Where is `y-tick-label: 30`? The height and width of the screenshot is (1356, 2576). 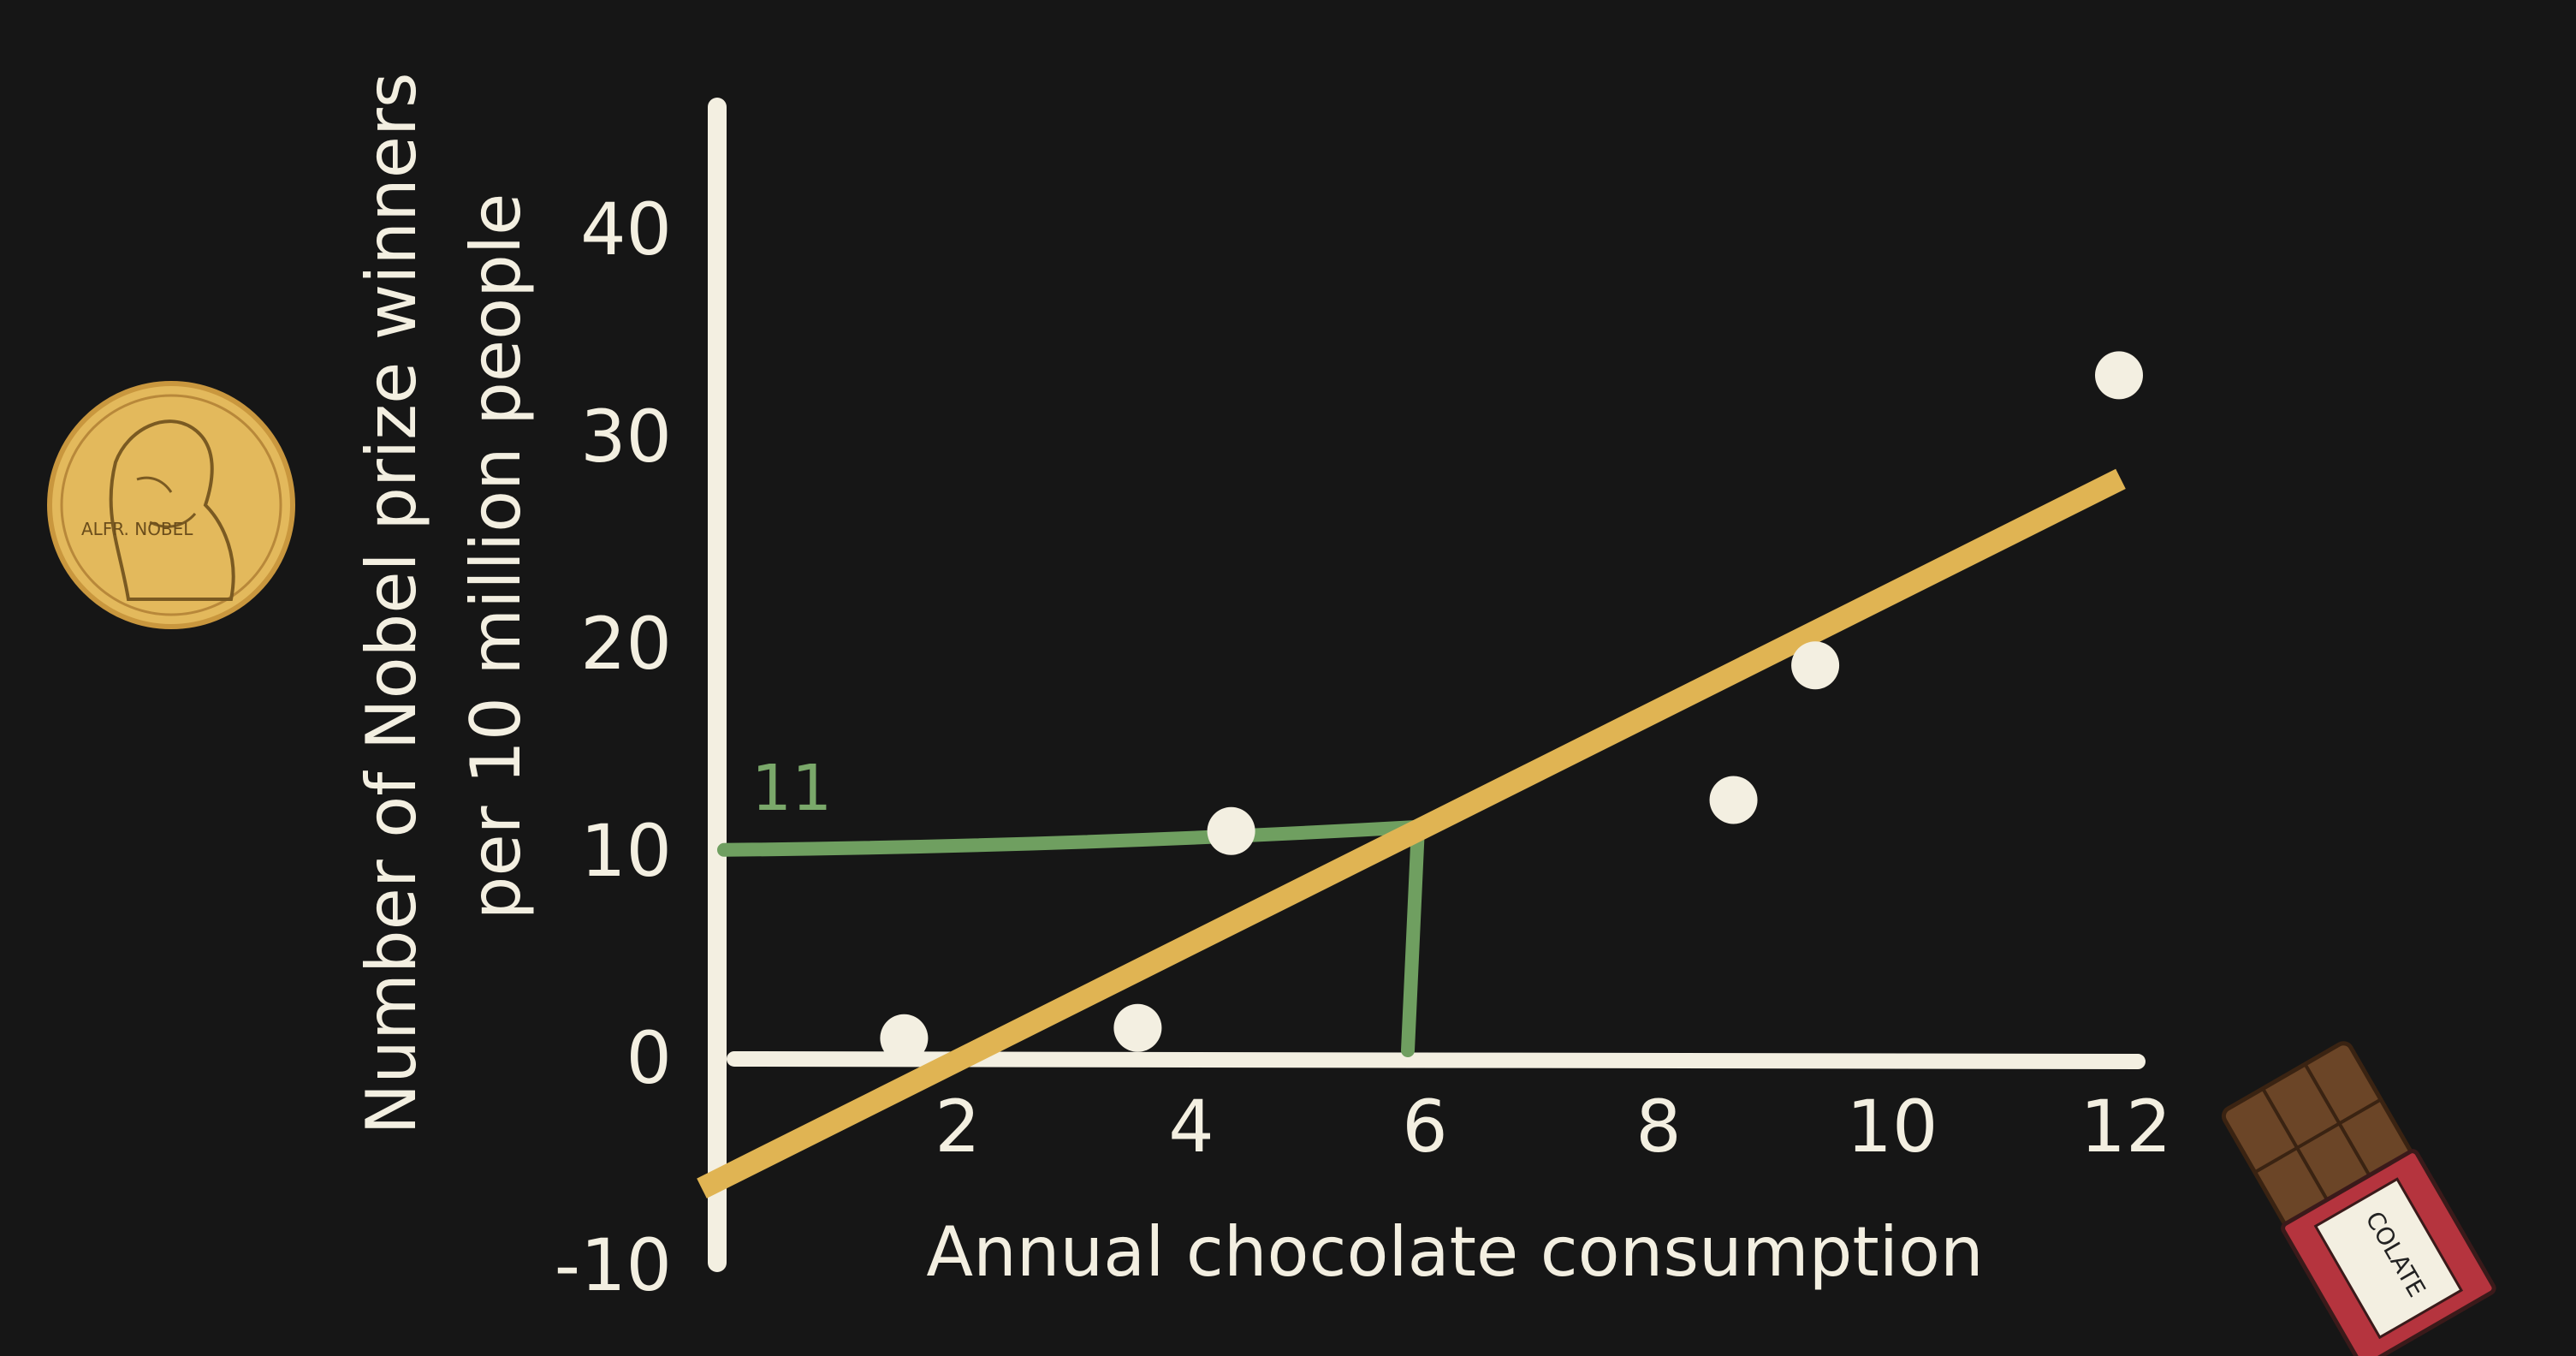 y-tick-label: 30 is located at coordinates (626, 437).